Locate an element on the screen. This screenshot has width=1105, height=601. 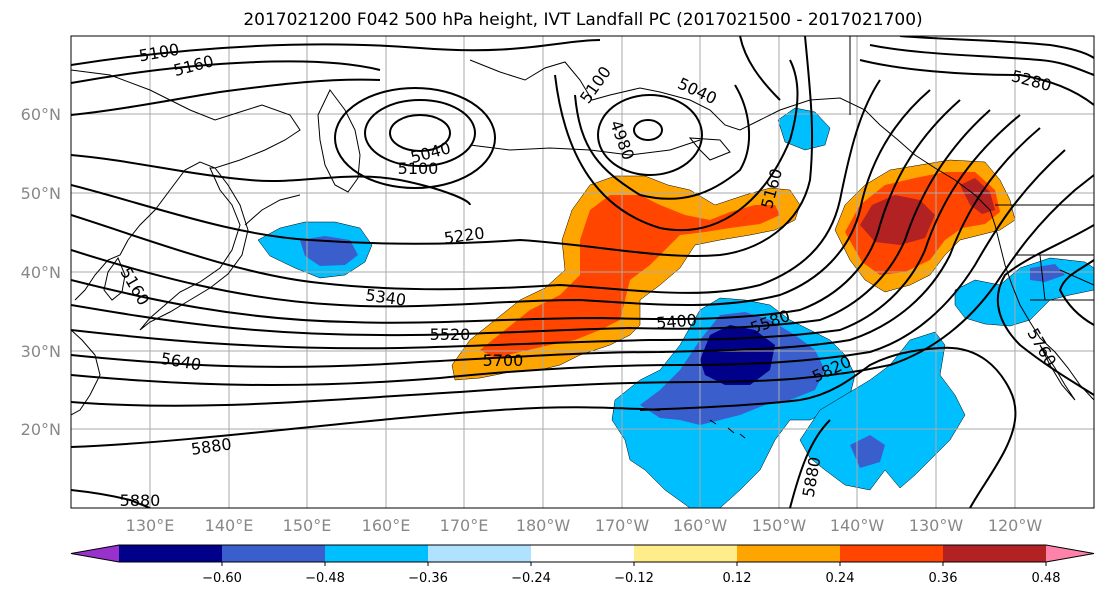
lon-label: 120°W is located at coordinates (1015, 525).